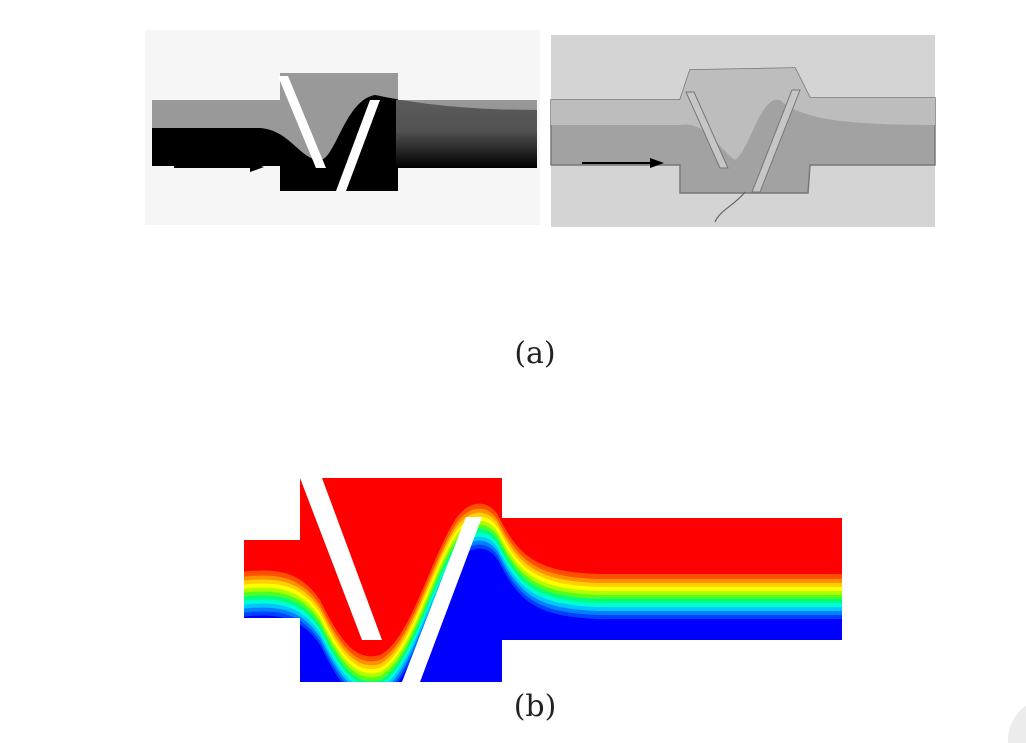 This screenshot has width=1026, height=743. Describe the element at coordinates (1017, 724) in the screenshot. I see `corner-shape` at that location.